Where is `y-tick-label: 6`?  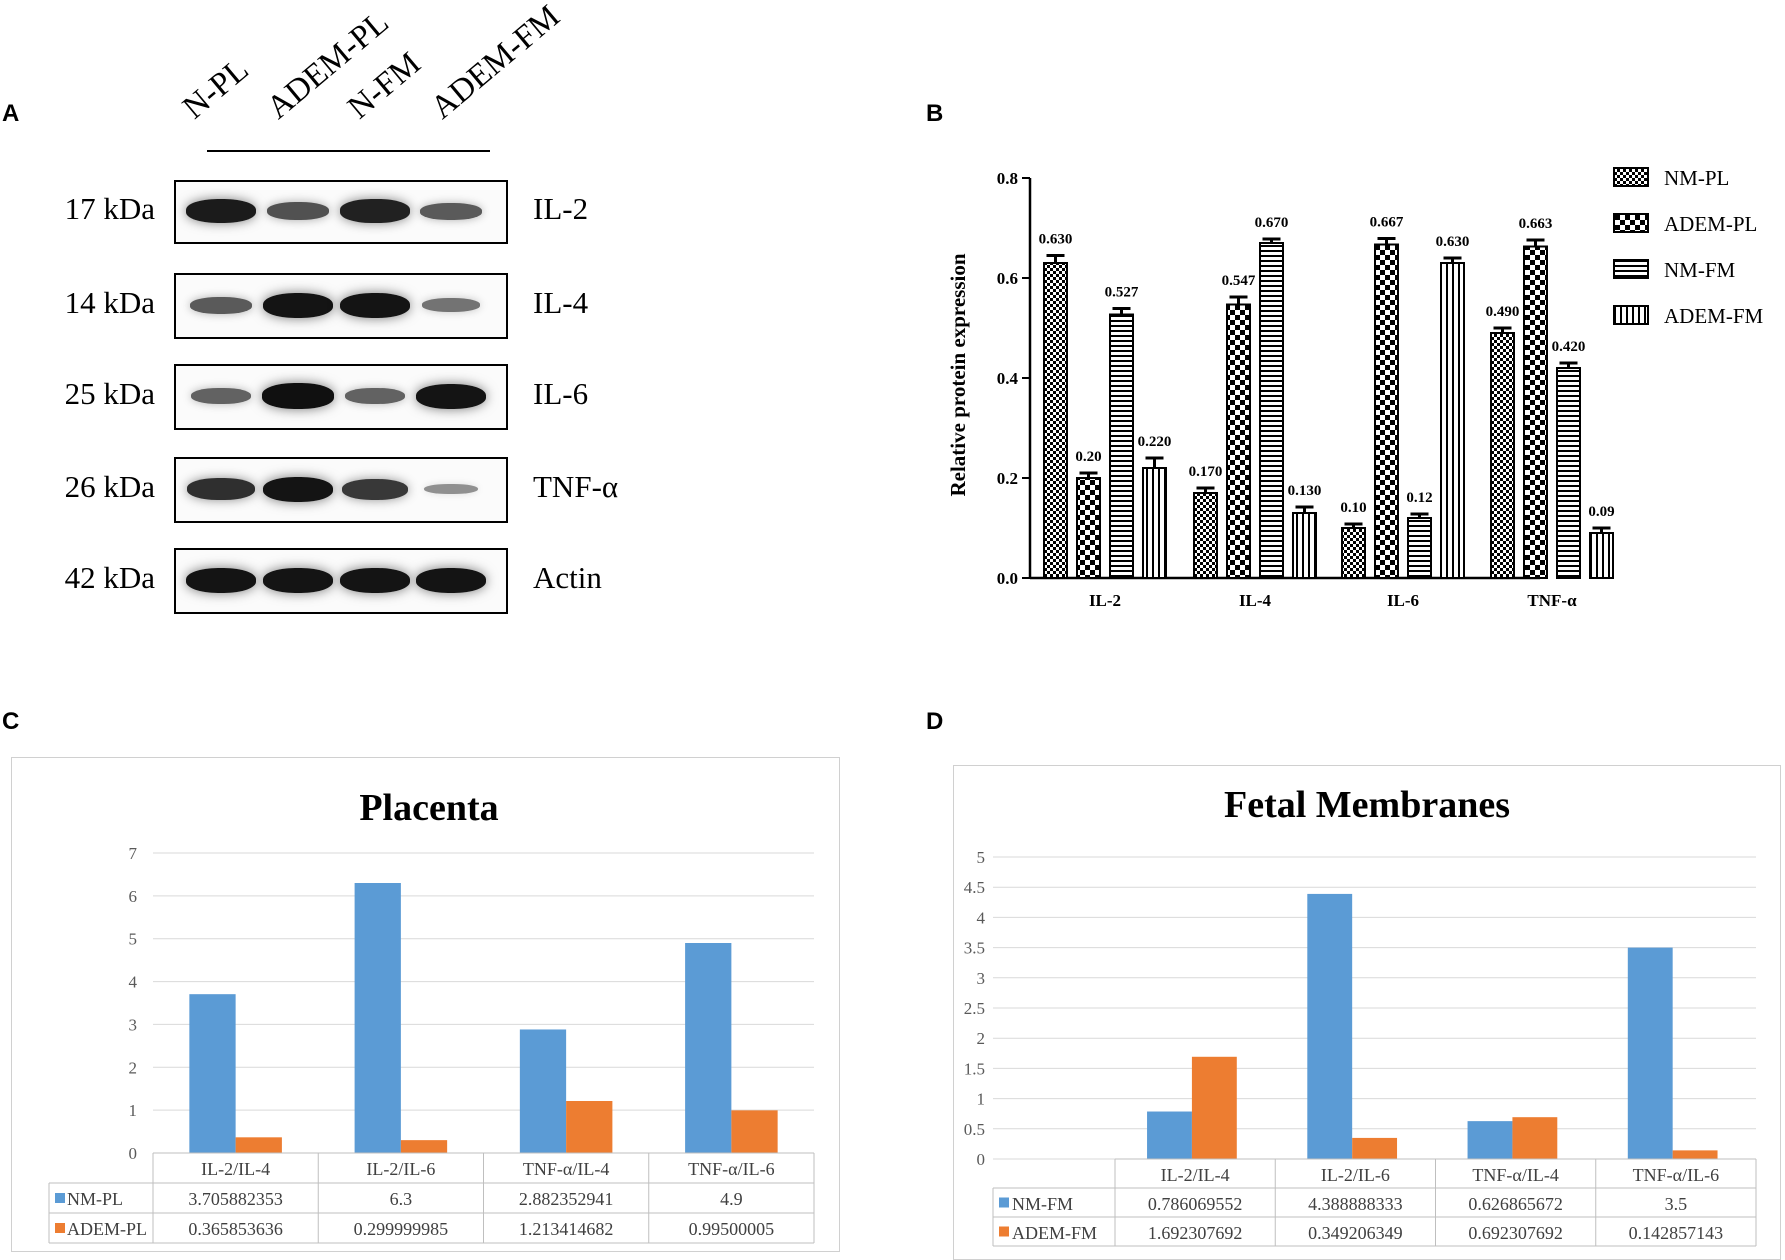
y-tick-label: 6 is located at coordinates (133, 896).